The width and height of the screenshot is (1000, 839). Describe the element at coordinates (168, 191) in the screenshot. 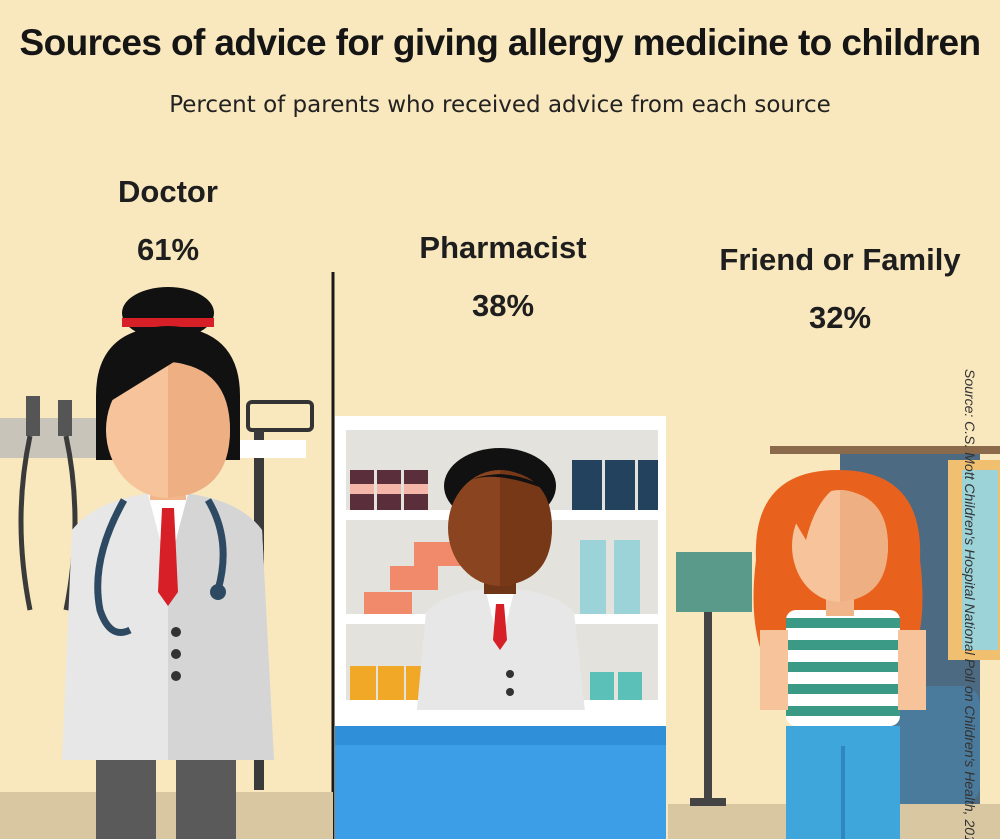

I see `category-label-doctor: Doctor` at that location.